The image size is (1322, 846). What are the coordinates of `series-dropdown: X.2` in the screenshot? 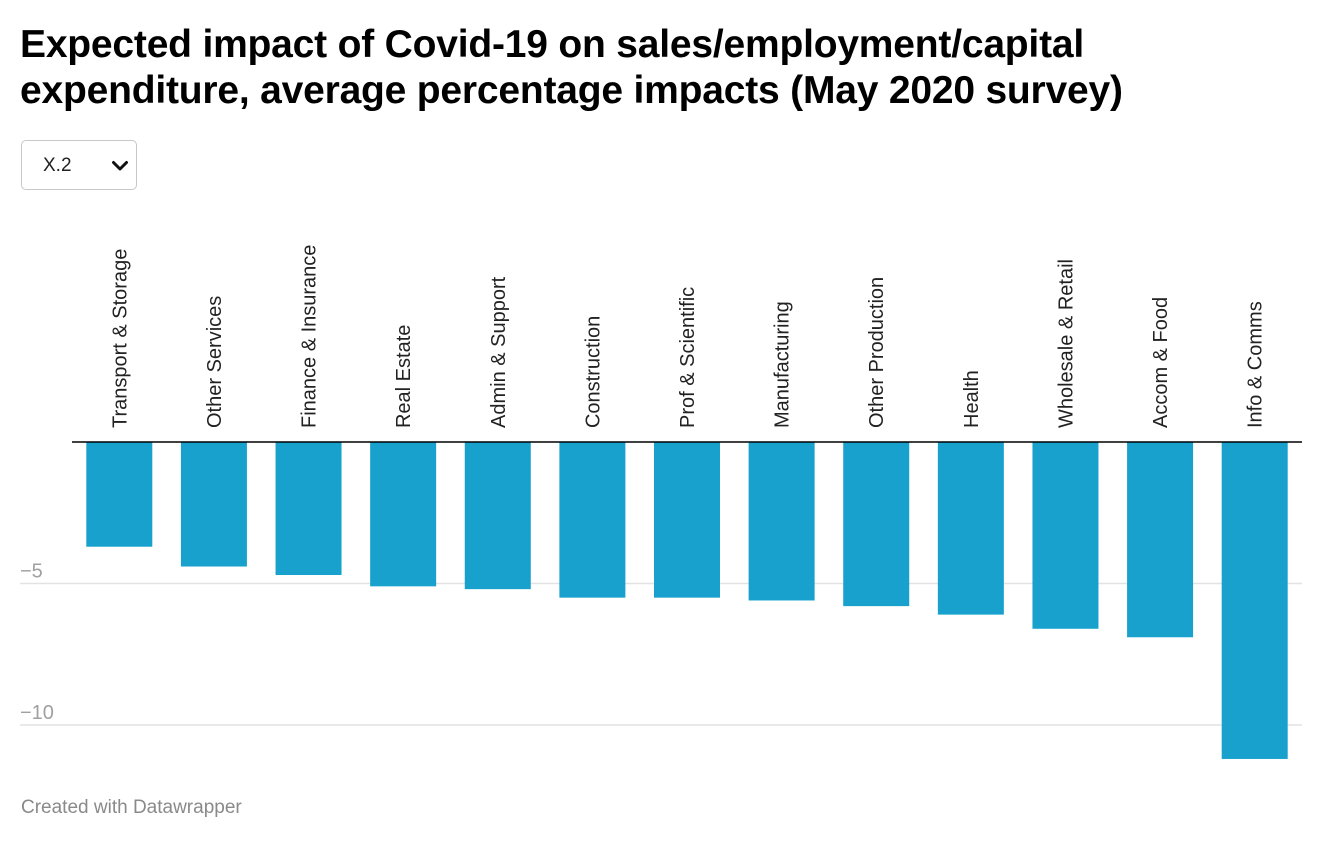 It's located at (79, 165).